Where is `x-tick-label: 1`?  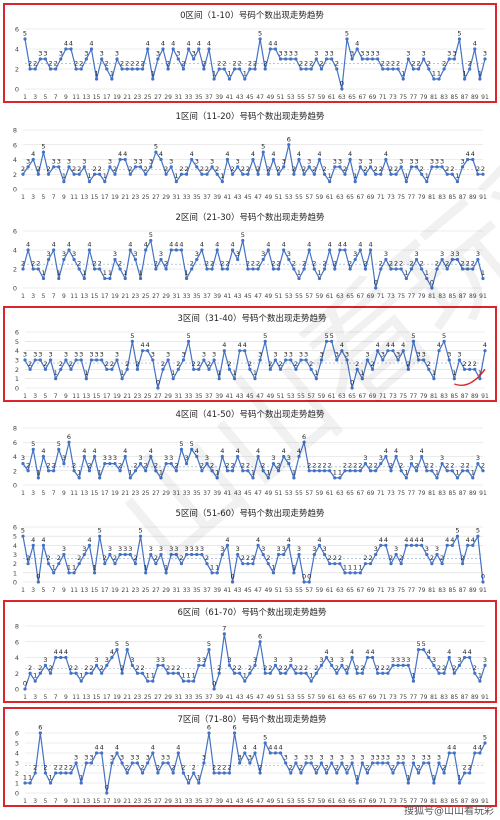
x-tick-label: 1 is located at coordinates (25, 697).